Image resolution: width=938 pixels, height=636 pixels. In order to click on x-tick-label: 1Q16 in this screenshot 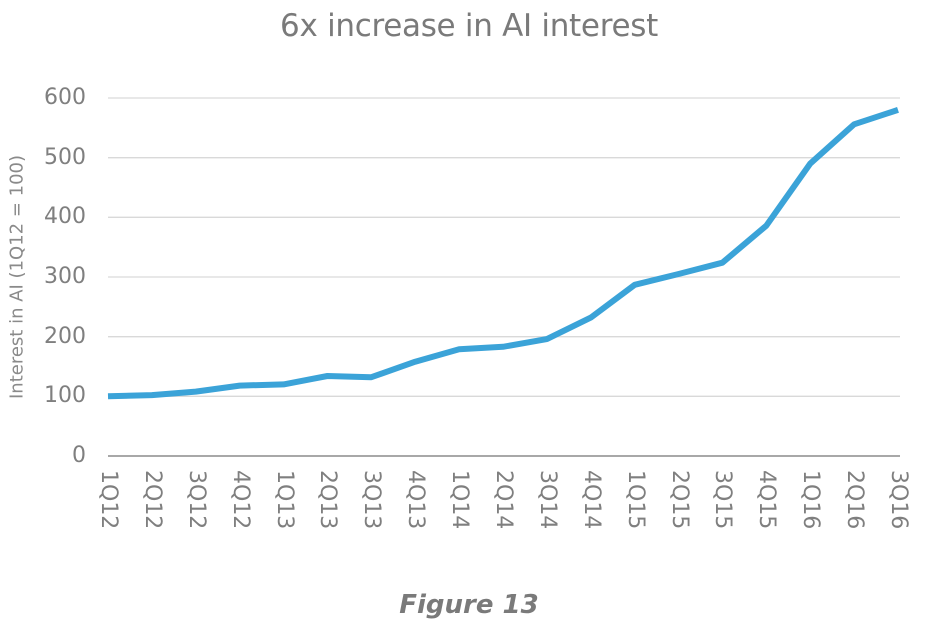, I will do `click(811, 500)`.